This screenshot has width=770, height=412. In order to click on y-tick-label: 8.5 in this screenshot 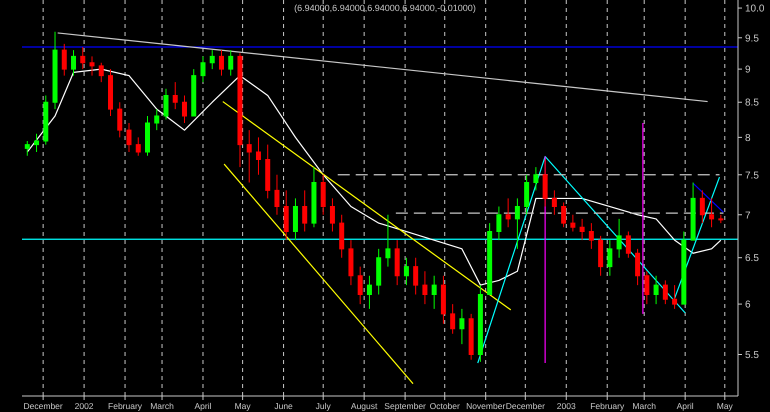, I will do `click(752, 103)`.